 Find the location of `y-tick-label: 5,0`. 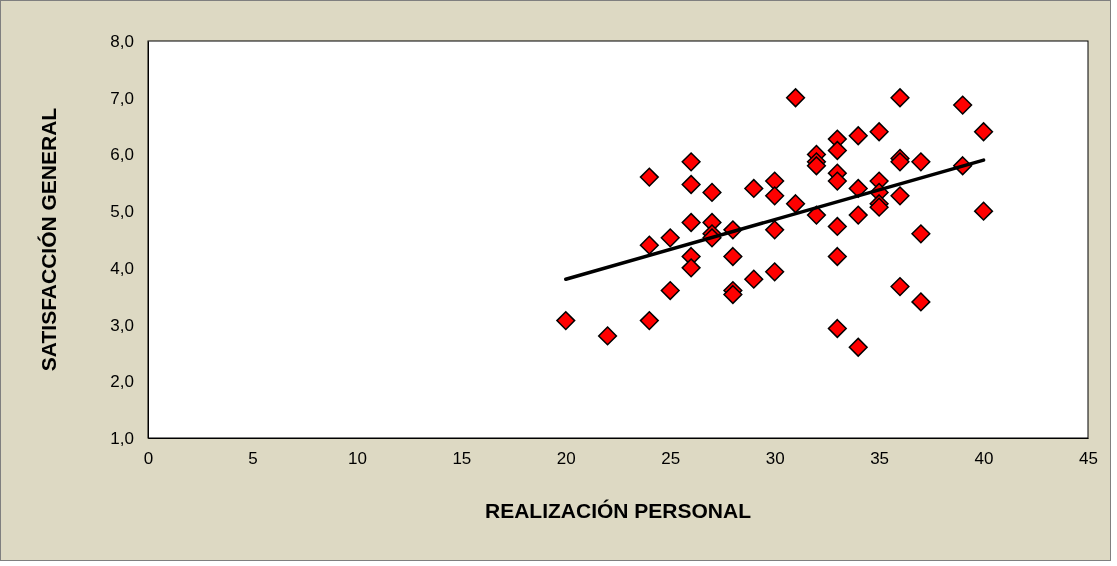

y-tick-label: 5,0 is located at coordinates (122, 212).